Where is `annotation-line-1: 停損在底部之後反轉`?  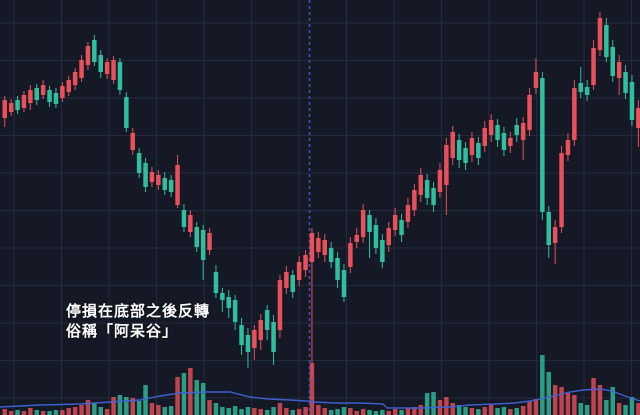
annotation-line-1: 停損在底部之後反轉 is located at coordinates (138, 311).